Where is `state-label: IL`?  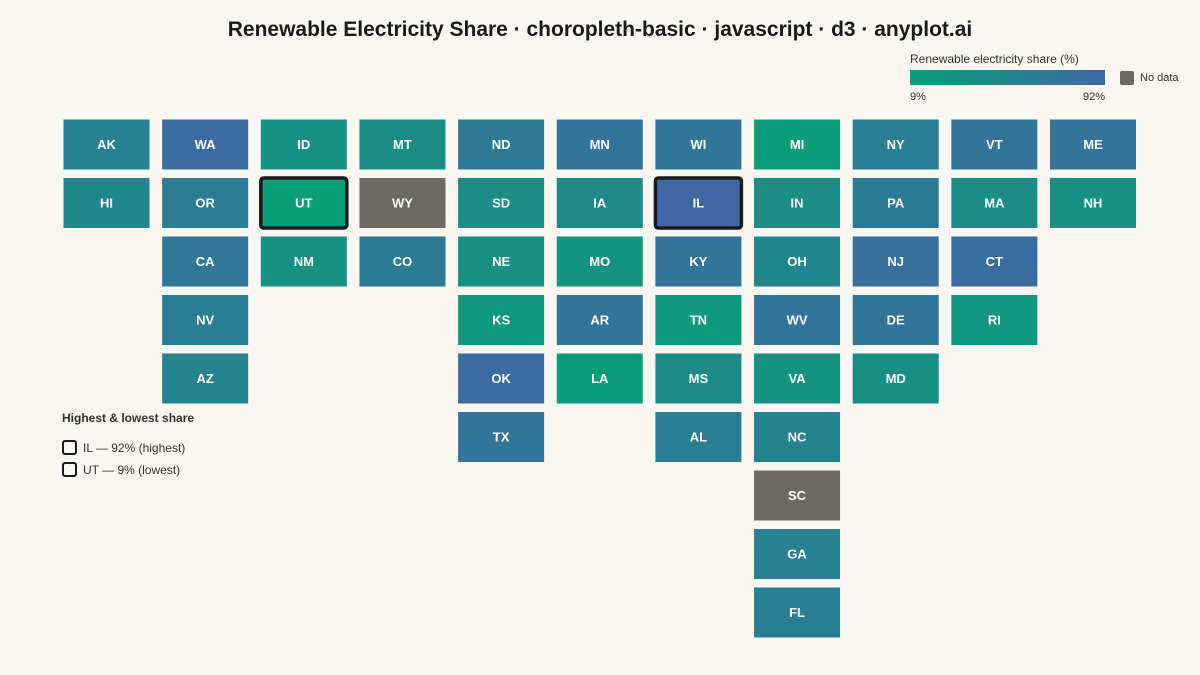 state-label: IL is located at coordinates (699, 203).